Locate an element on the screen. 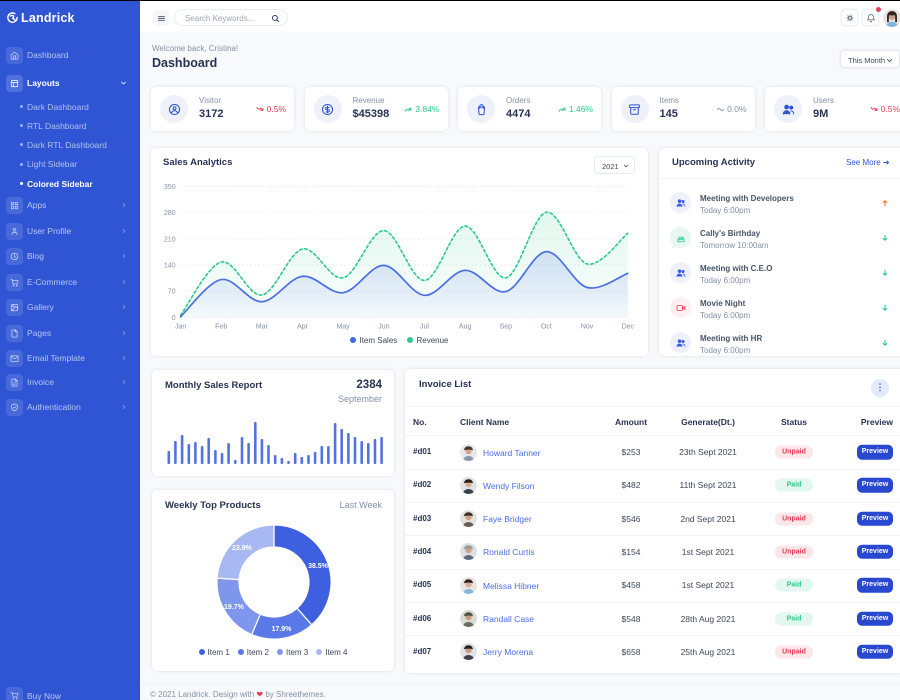 The width and height of the screenshot is (900, 700). svg-text: Mar is located at coordinates (262, 326).